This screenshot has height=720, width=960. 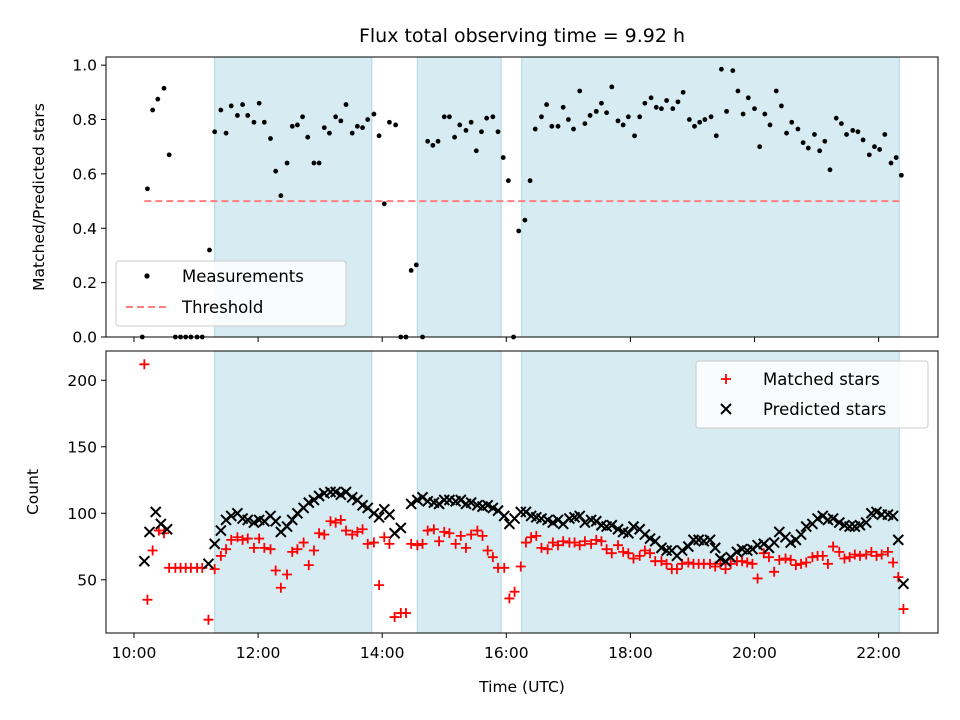 I want to click on x-tick-label: 10:00, so click(x=134, y=653).